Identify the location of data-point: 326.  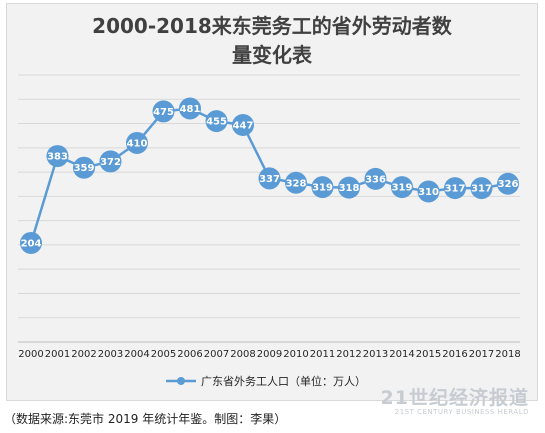
(508, 183).